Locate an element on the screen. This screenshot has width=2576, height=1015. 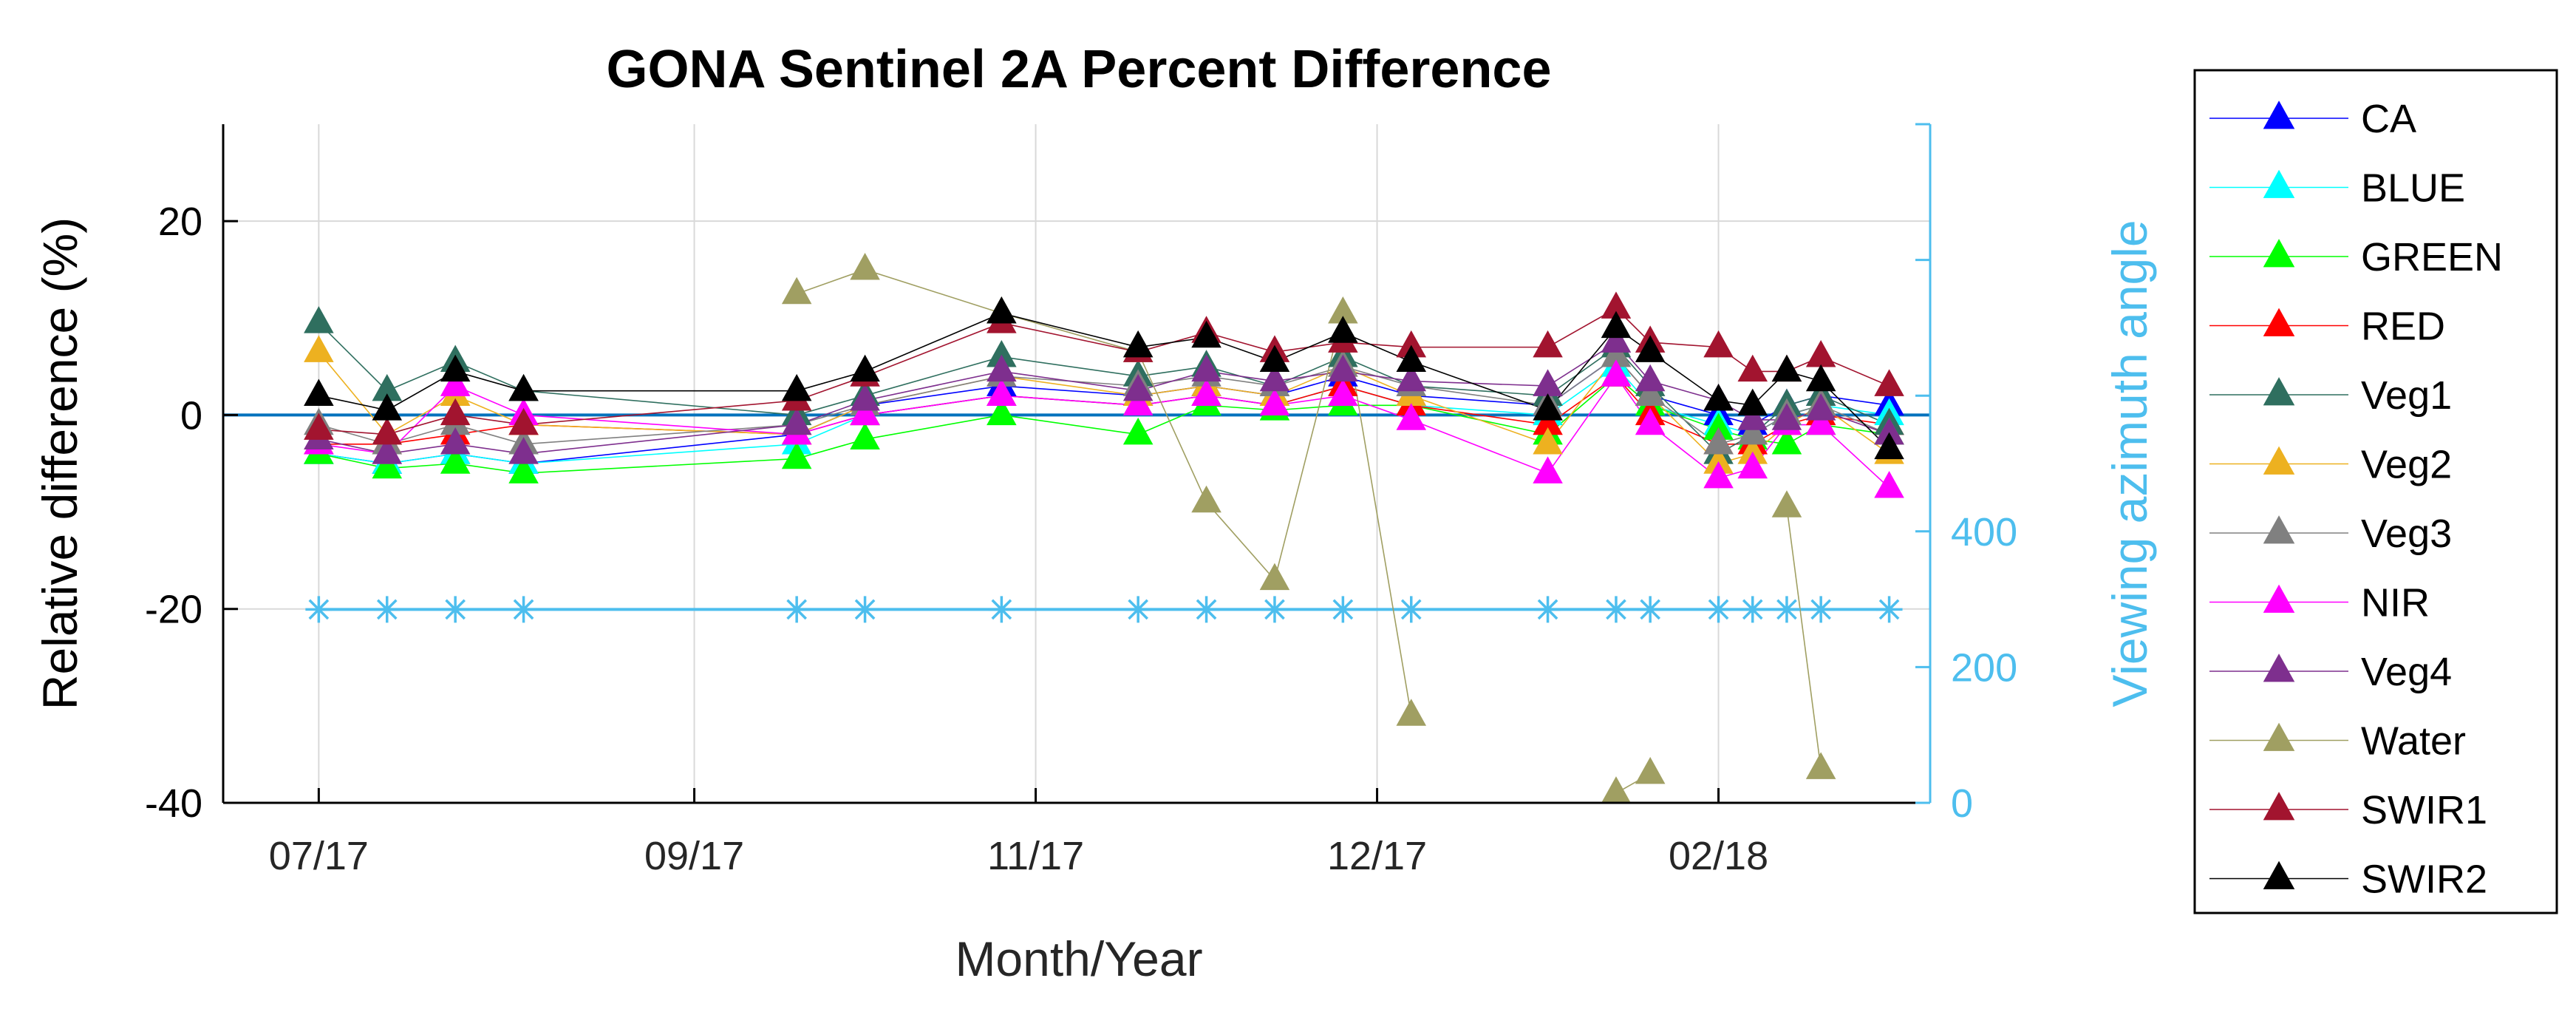
legend-label-veg4: Veg4 is located at coordinates (2406, 672).